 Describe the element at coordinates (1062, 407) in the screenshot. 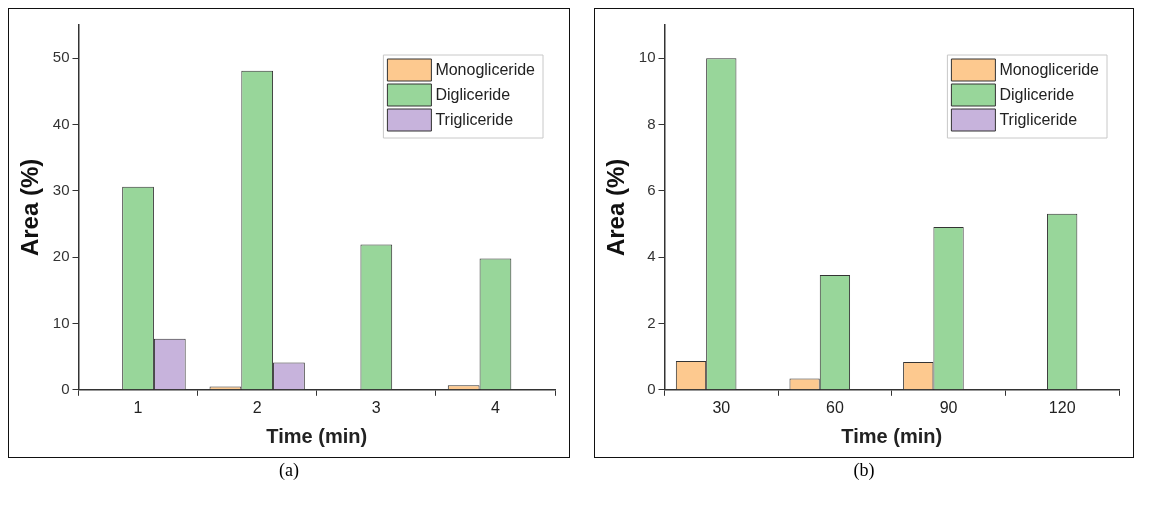

I see `x-tick-label: 120` at that location.